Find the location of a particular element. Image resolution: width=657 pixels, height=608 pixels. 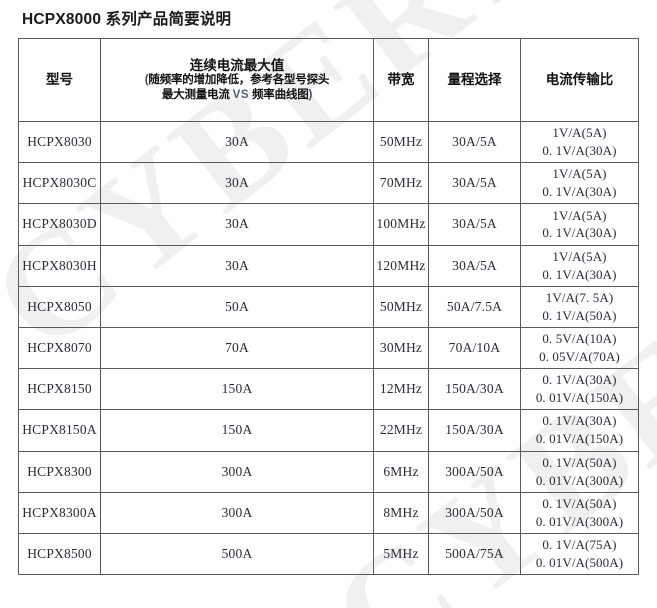

cell-model: HCPX8500 is located at coordinates (59, 554).